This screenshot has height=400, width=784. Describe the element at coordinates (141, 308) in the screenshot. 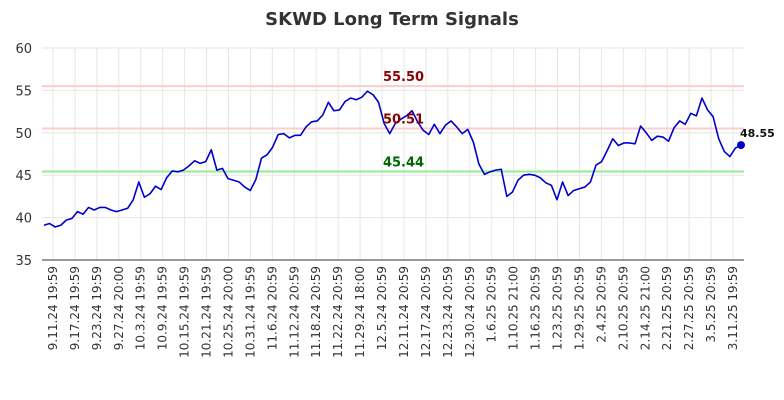

I see `x-tick-label: 10.3.24 19:59` at that location.